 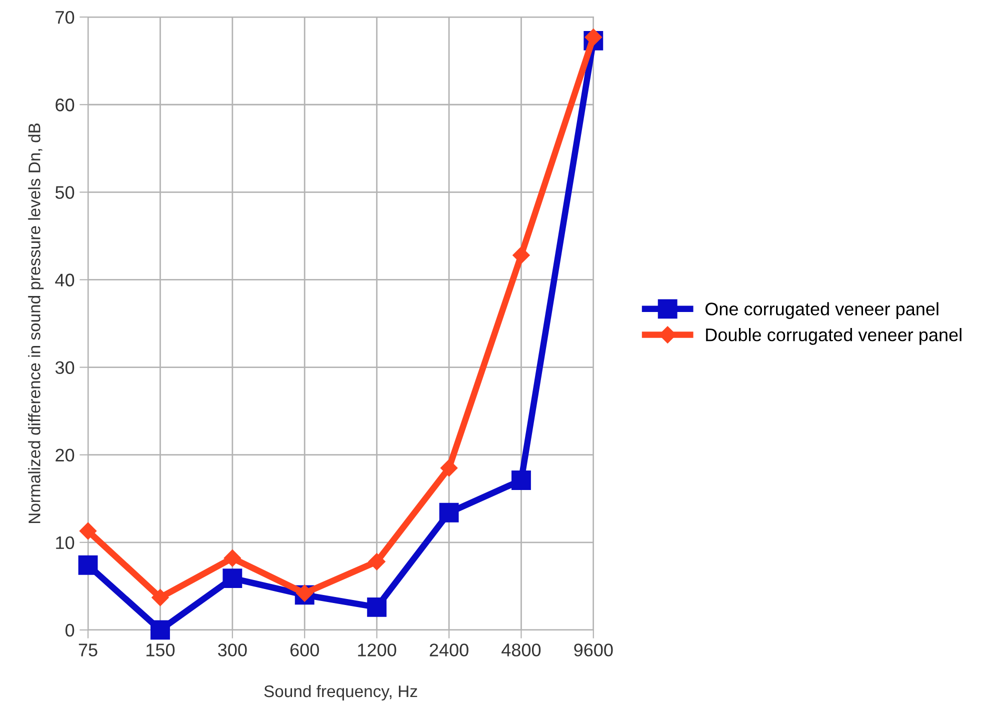 What do you see at coordinates (593, 650) in the screenshot?
I see `x-tick-label: 9600` at bounding box center [593, 650].